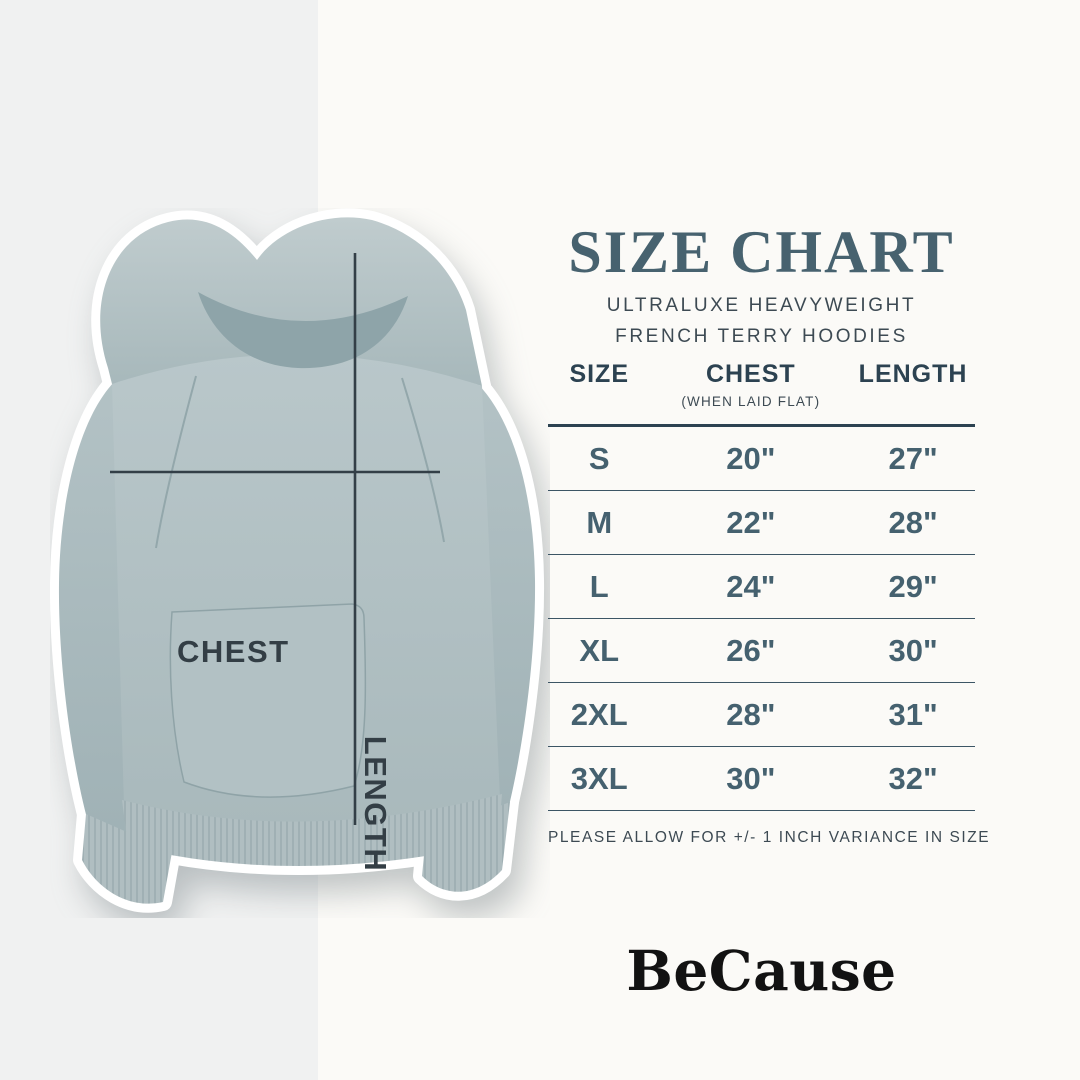  What do you see at coordinates (913, 374) in the screenshot?
I see `header-length: LENGTH` at bounding box center [913, 374].